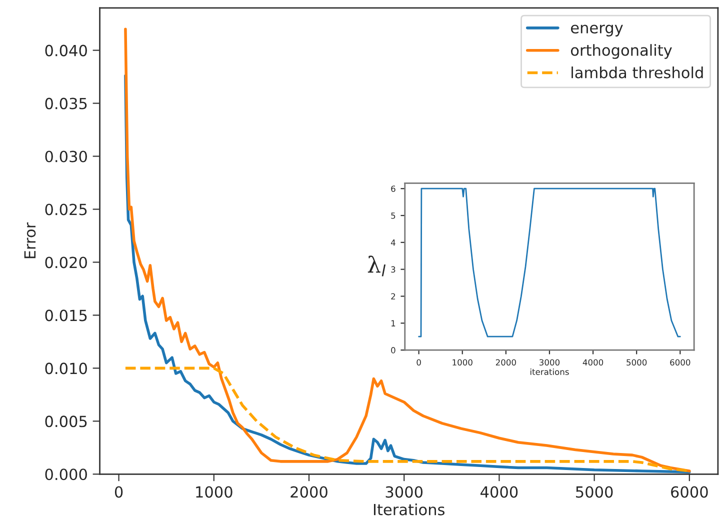 Image resolution: width=723 pixels, height=528 pixels. Describe the element at coordinates (393, 189) in the screenshot. I see `y-tick-label: 6` at that location.